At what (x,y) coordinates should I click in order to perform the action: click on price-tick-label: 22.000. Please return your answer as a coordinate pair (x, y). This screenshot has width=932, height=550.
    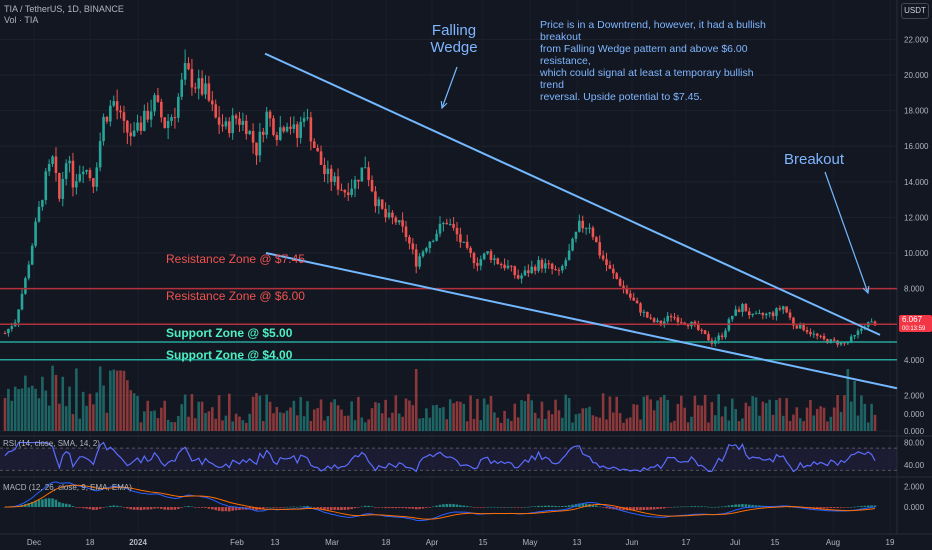
    Looking at the image, I should click on (916, 39).